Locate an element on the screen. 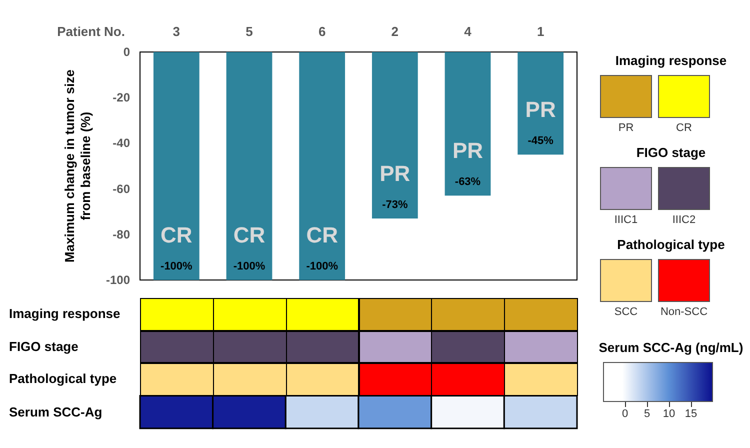 The image size is (750, 448). x-tick-label: 1 is located at coordinates (540, 31).